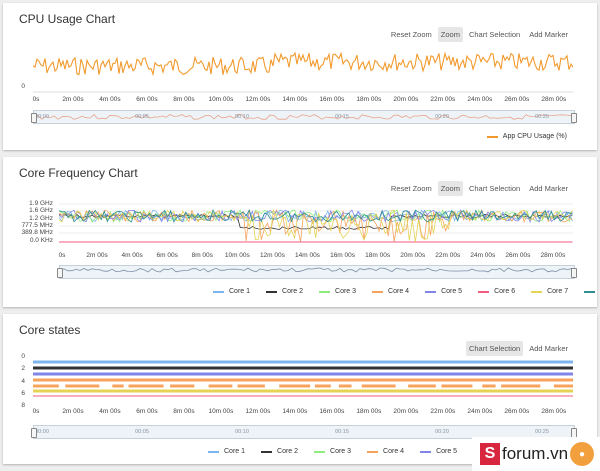 The image size is (600, 471). What do you see at coordinates (496, 291) in the screenshot?
I see `legend-item-6: Core 6` at bounding box center [496, 291].